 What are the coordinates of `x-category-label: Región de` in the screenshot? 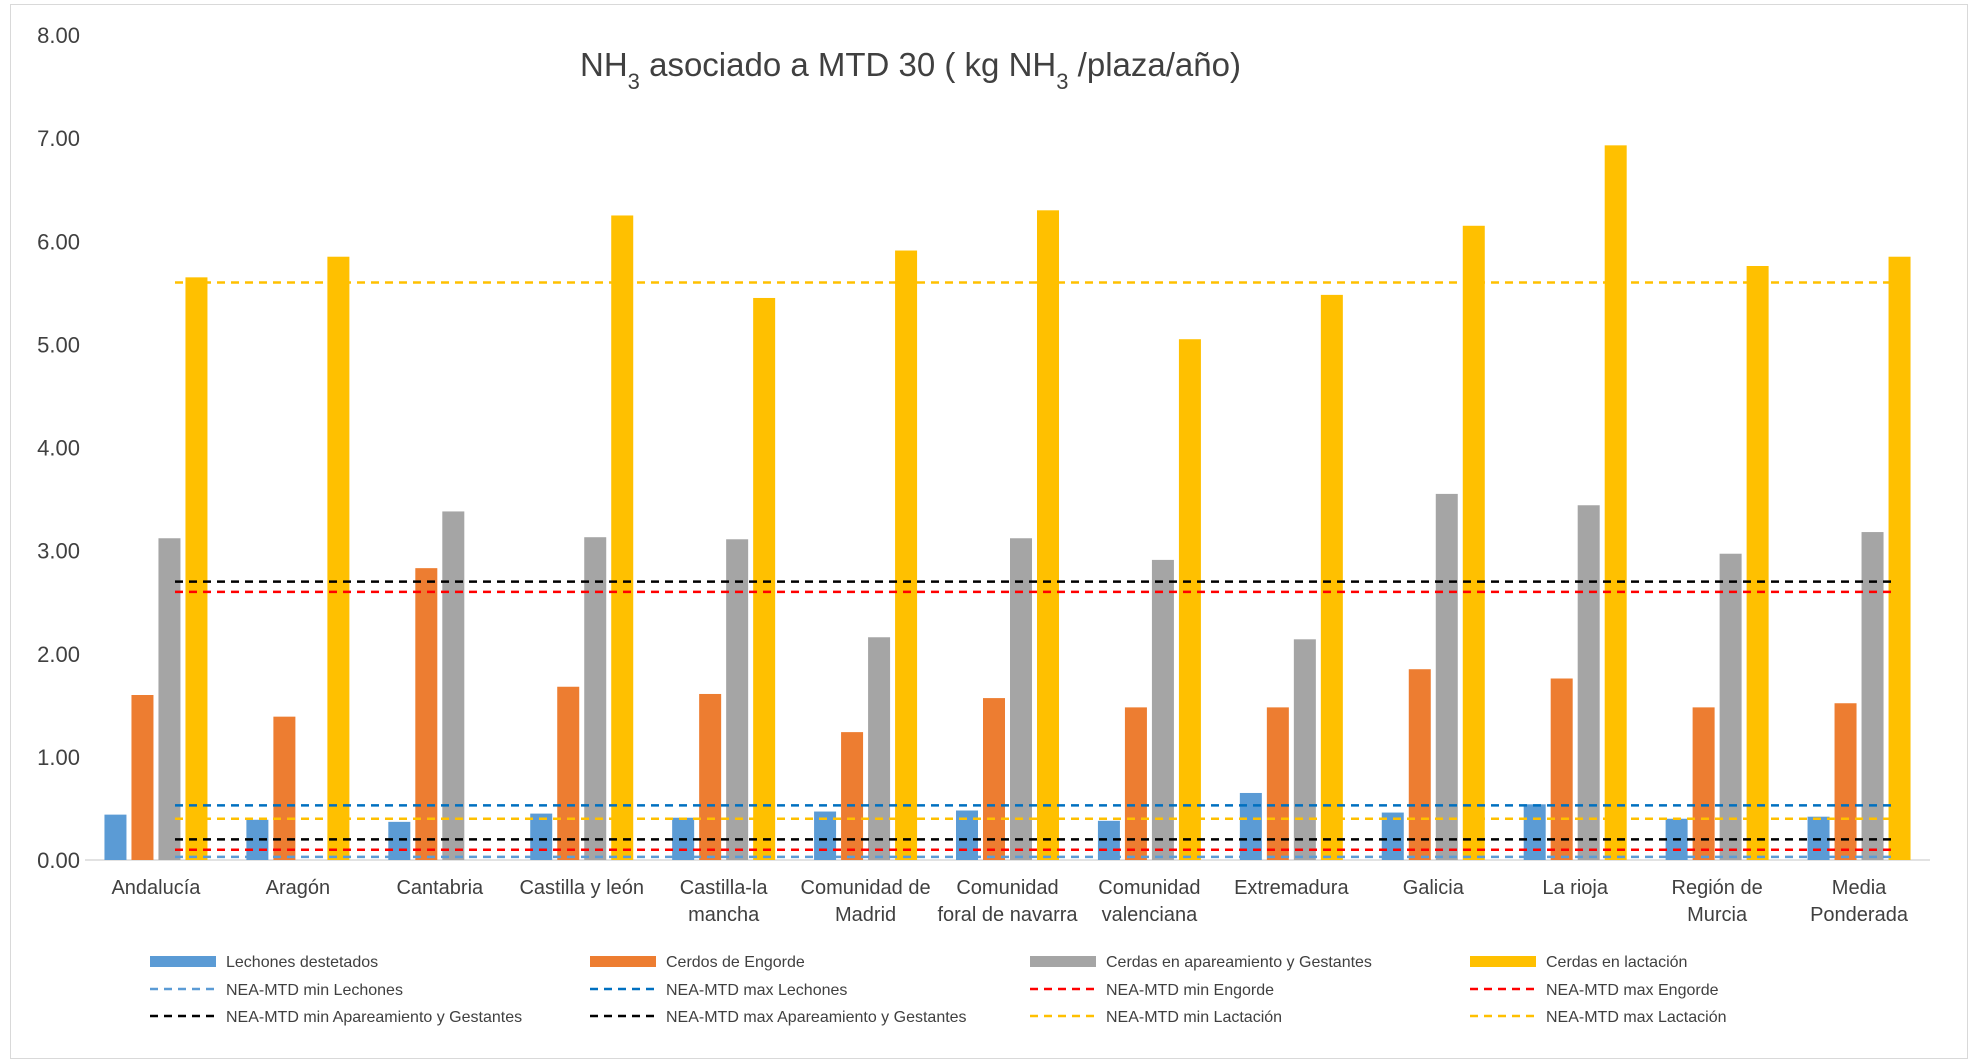 It's located at (1717, 888).